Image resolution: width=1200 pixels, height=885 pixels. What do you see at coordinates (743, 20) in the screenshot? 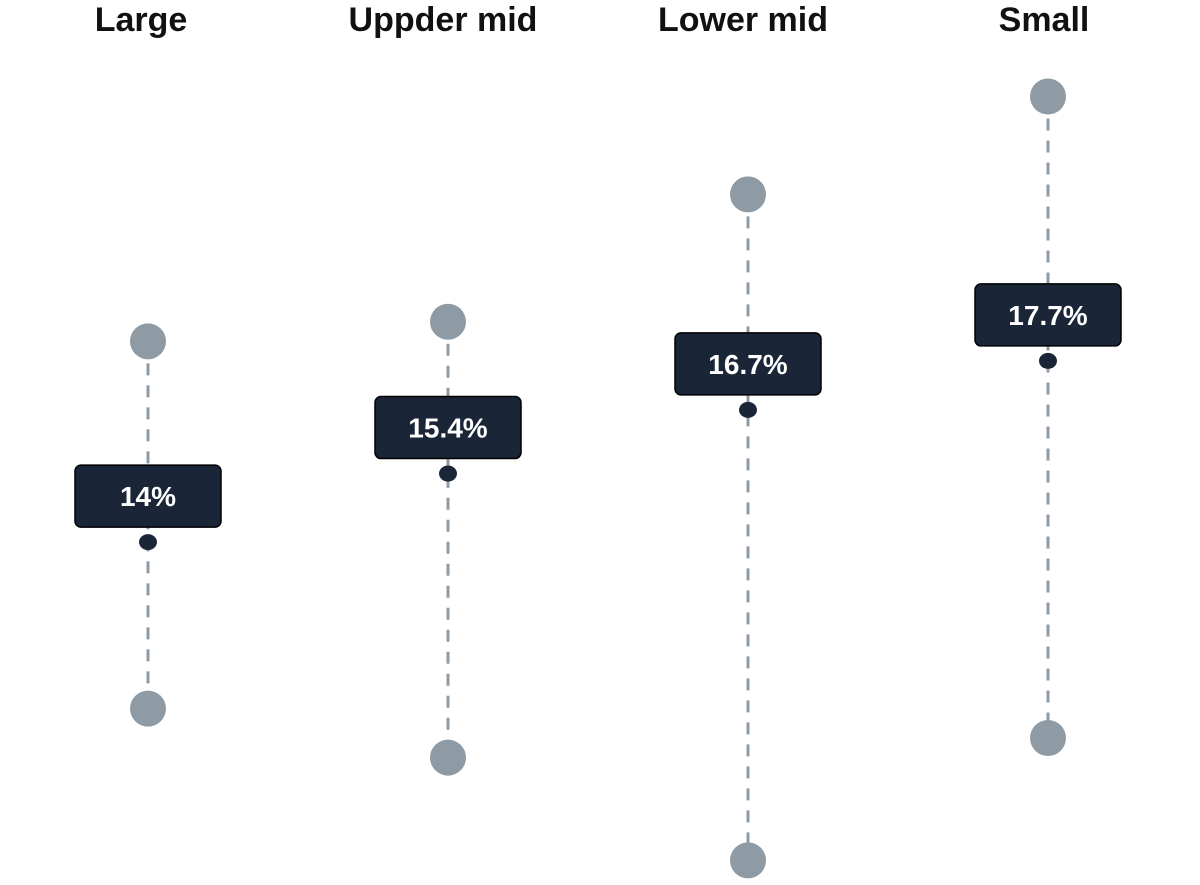
I see `category-label: Lower mid` at bounding box center [743, 20].